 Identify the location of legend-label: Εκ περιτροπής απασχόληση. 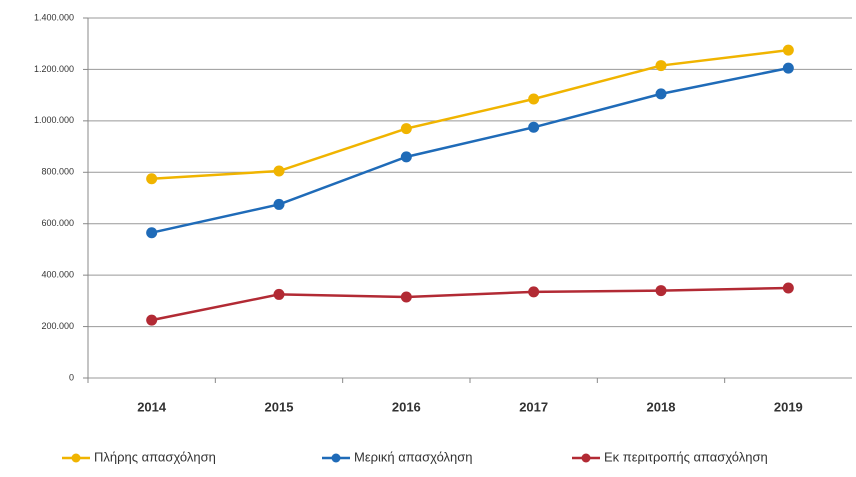
(686, 456).